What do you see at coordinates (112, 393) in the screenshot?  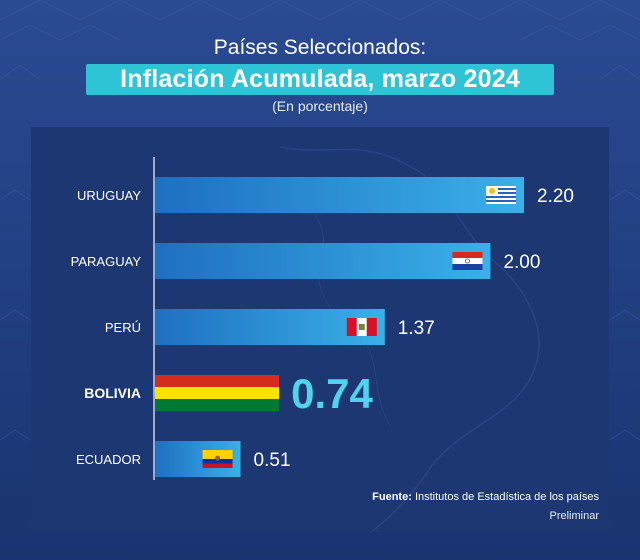 I see `category-label-bolivia: BOLIVIA` at bounding box center [112, 393].